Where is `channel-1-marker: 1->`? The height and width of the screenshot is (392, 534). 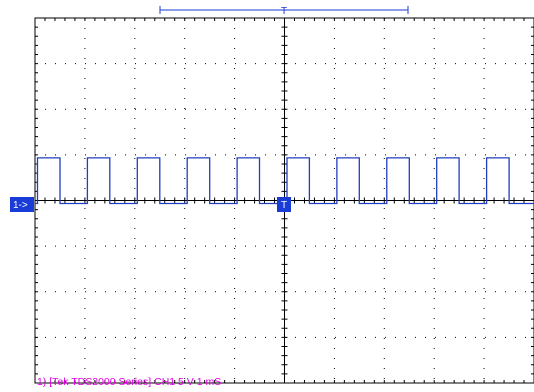
channel-1-marker: 1-> is located at coordinates (22, 204).